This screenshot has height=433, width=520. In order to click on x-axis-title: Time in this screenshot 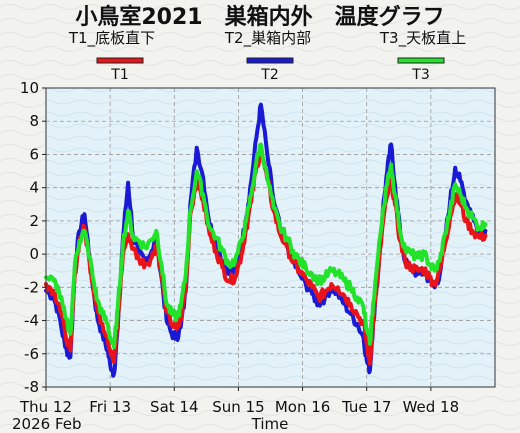, I will do `click(270, 424)`.